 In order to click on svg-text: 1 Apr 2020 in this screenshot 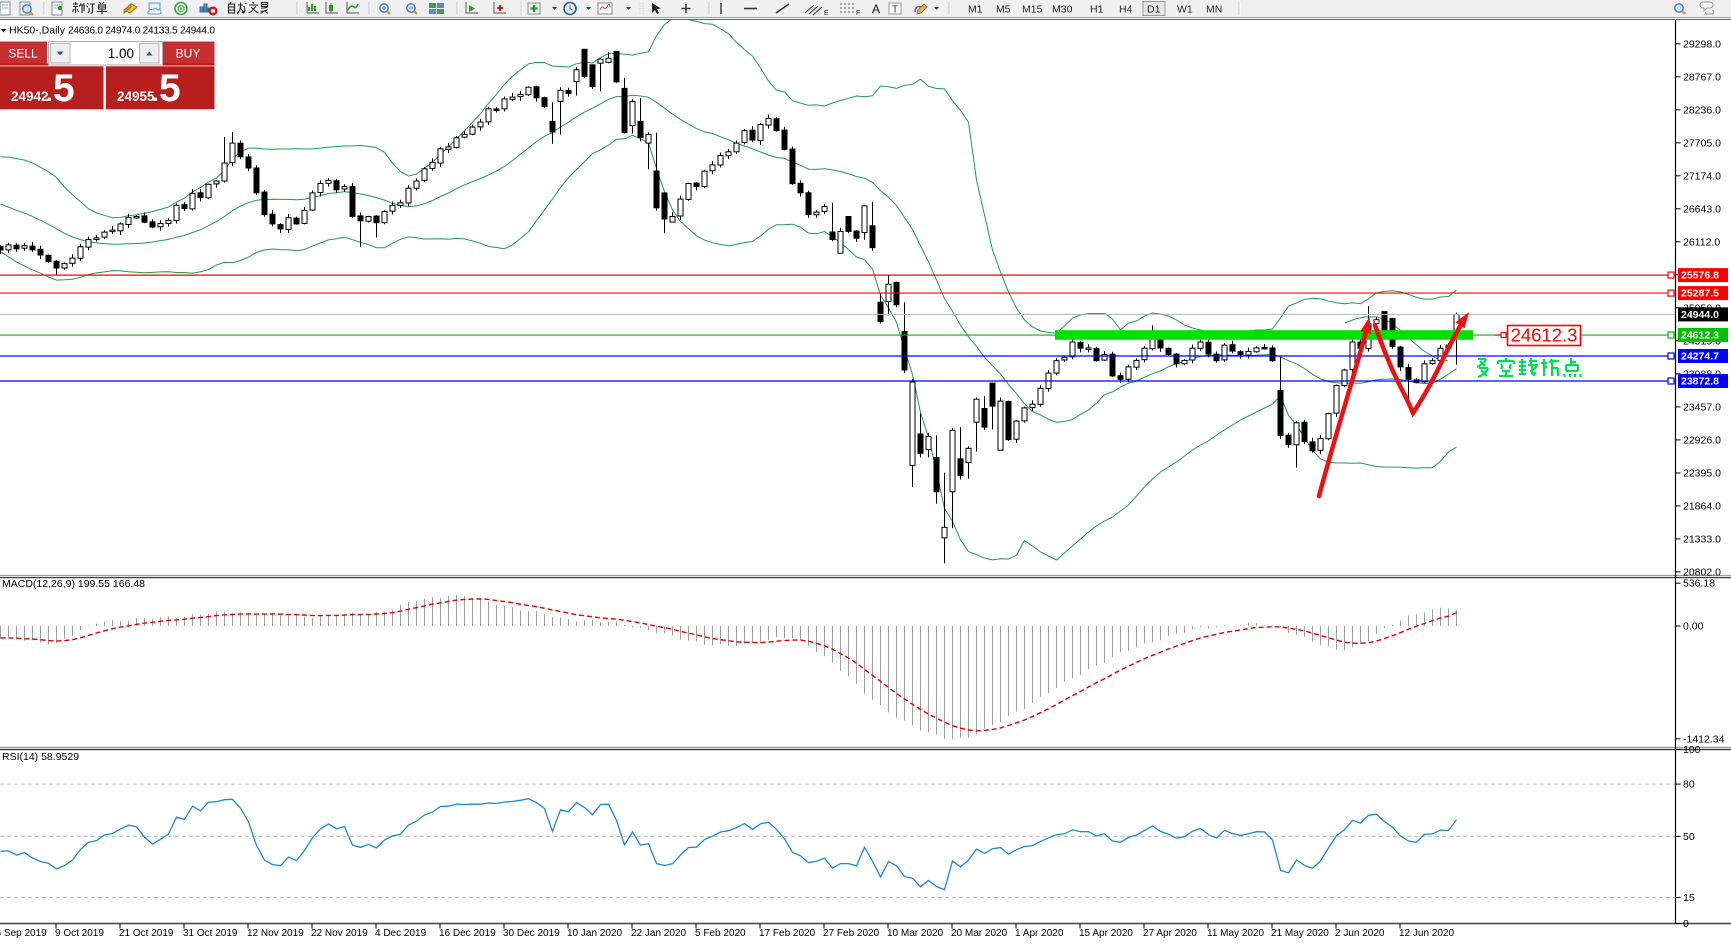, I will do `click(1039, 933)`.